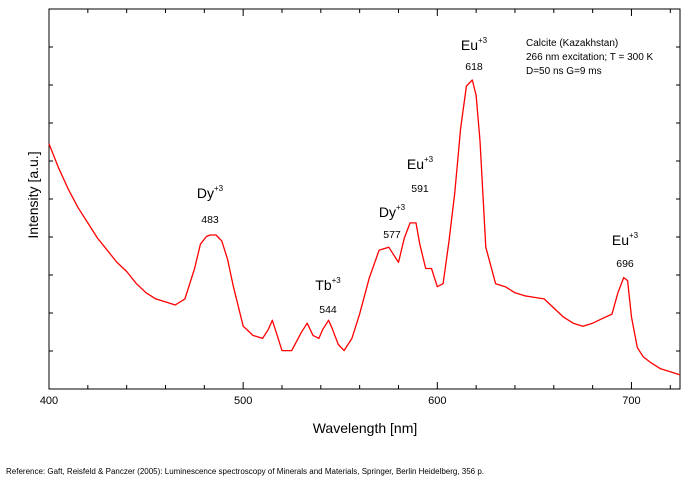 The image size is (700, 483). What do you see at coordinates (340, 401) in the screenshot?
I see `x-tick-labels: 400 500 600 700` at bounding box center [340, 401].